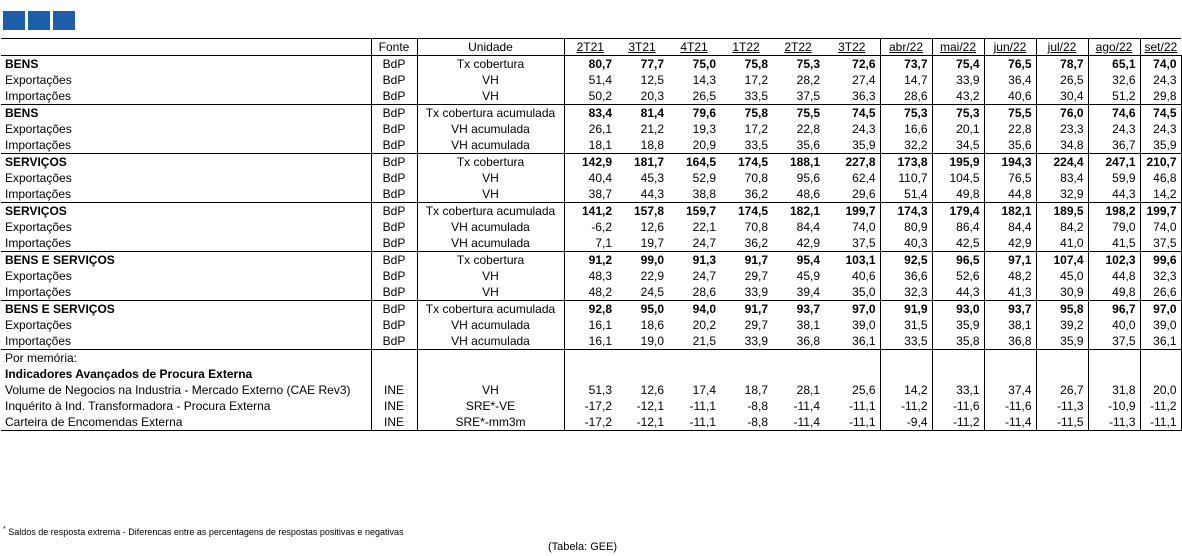 This screenshot has height=556, width=1182. Describe the element at coordinates (798, 161) in the screenshot. I see `row-value: 188,1` at that location.